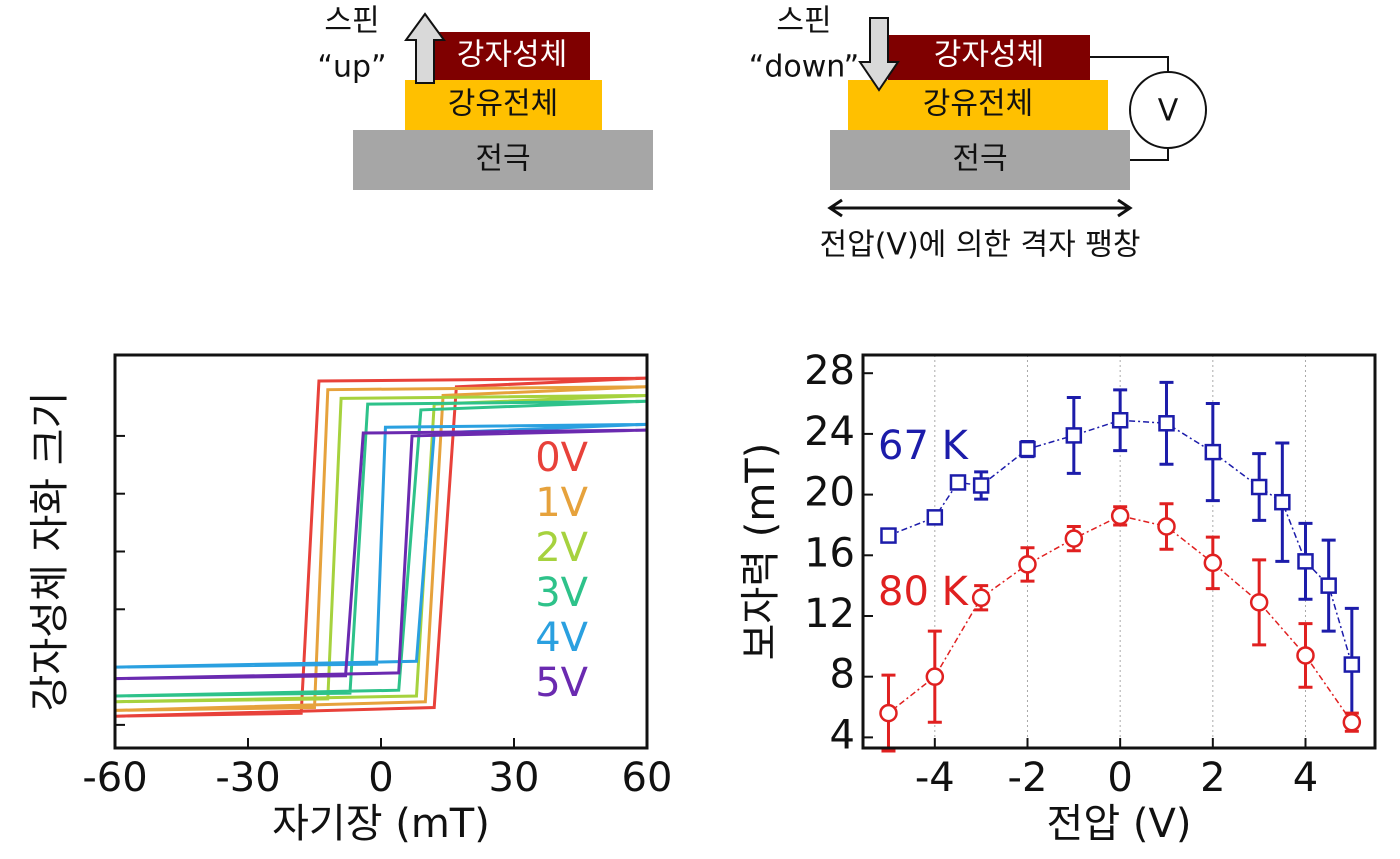 This screenshot has width=1400, height=859. What do you see at coordinates (561, 548) in the screenshot?
I see `legend-label: 2V` at bounding box center [561, 548].